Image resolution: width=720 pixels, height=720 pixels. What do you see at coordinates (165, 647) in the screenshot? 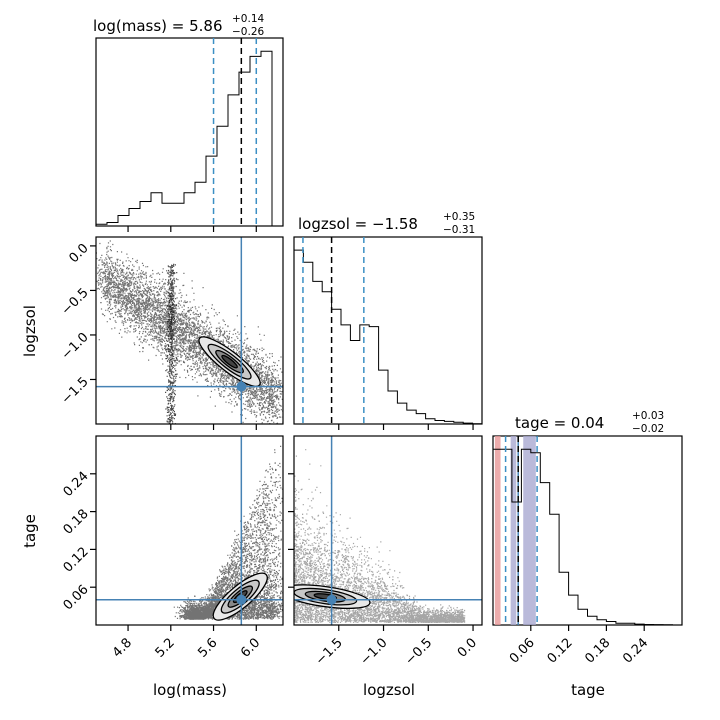
I see `x-tick-label: 5.2` at bounding box center [165, 647].